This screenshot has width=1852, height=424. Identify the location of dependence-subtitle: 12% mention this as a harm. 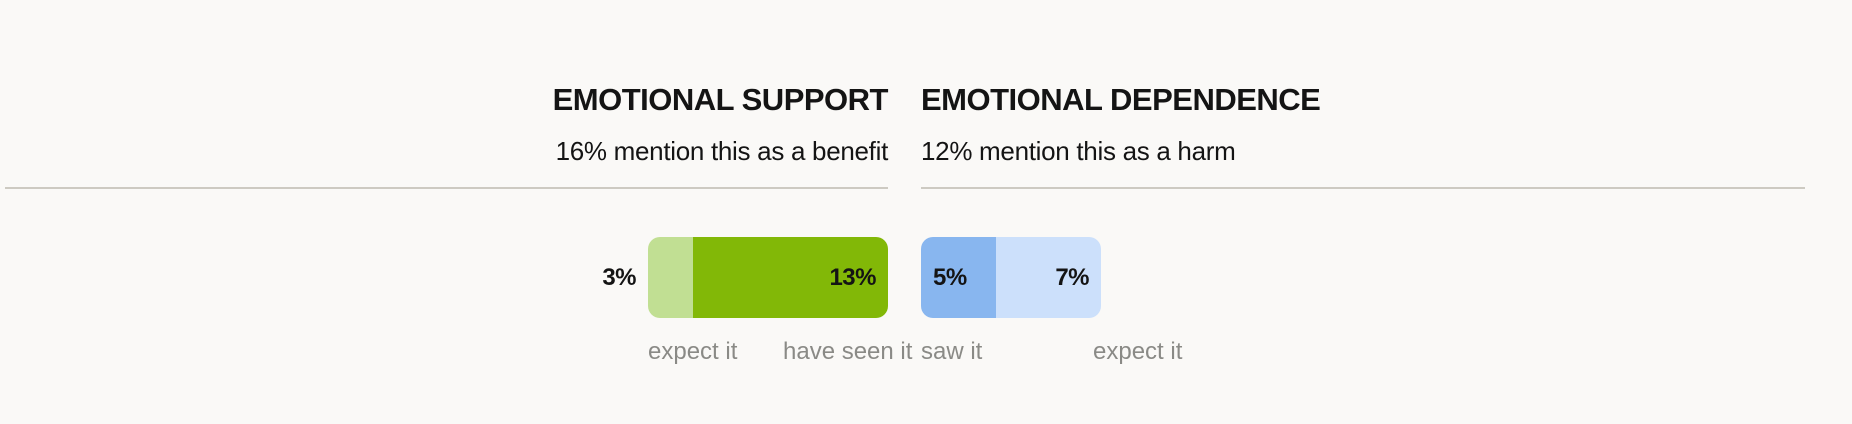
(1078, 151).